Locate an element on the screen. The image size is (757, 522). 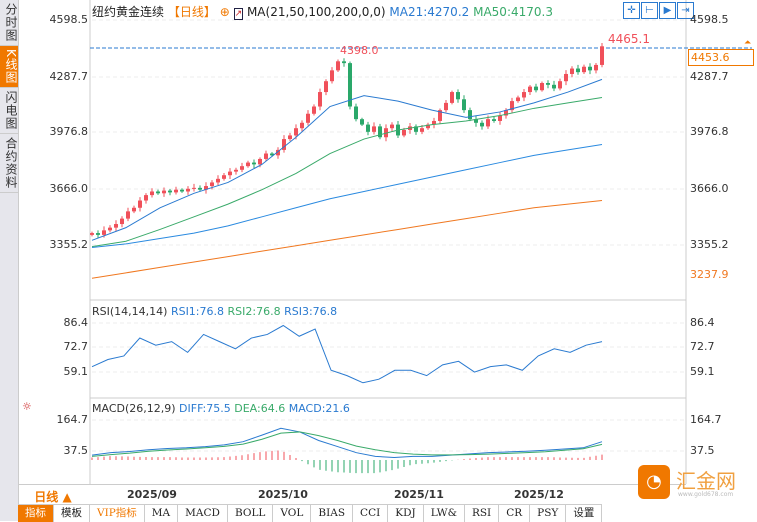
tab-time-chart: 分时图 is located at coordinates (9, 23).